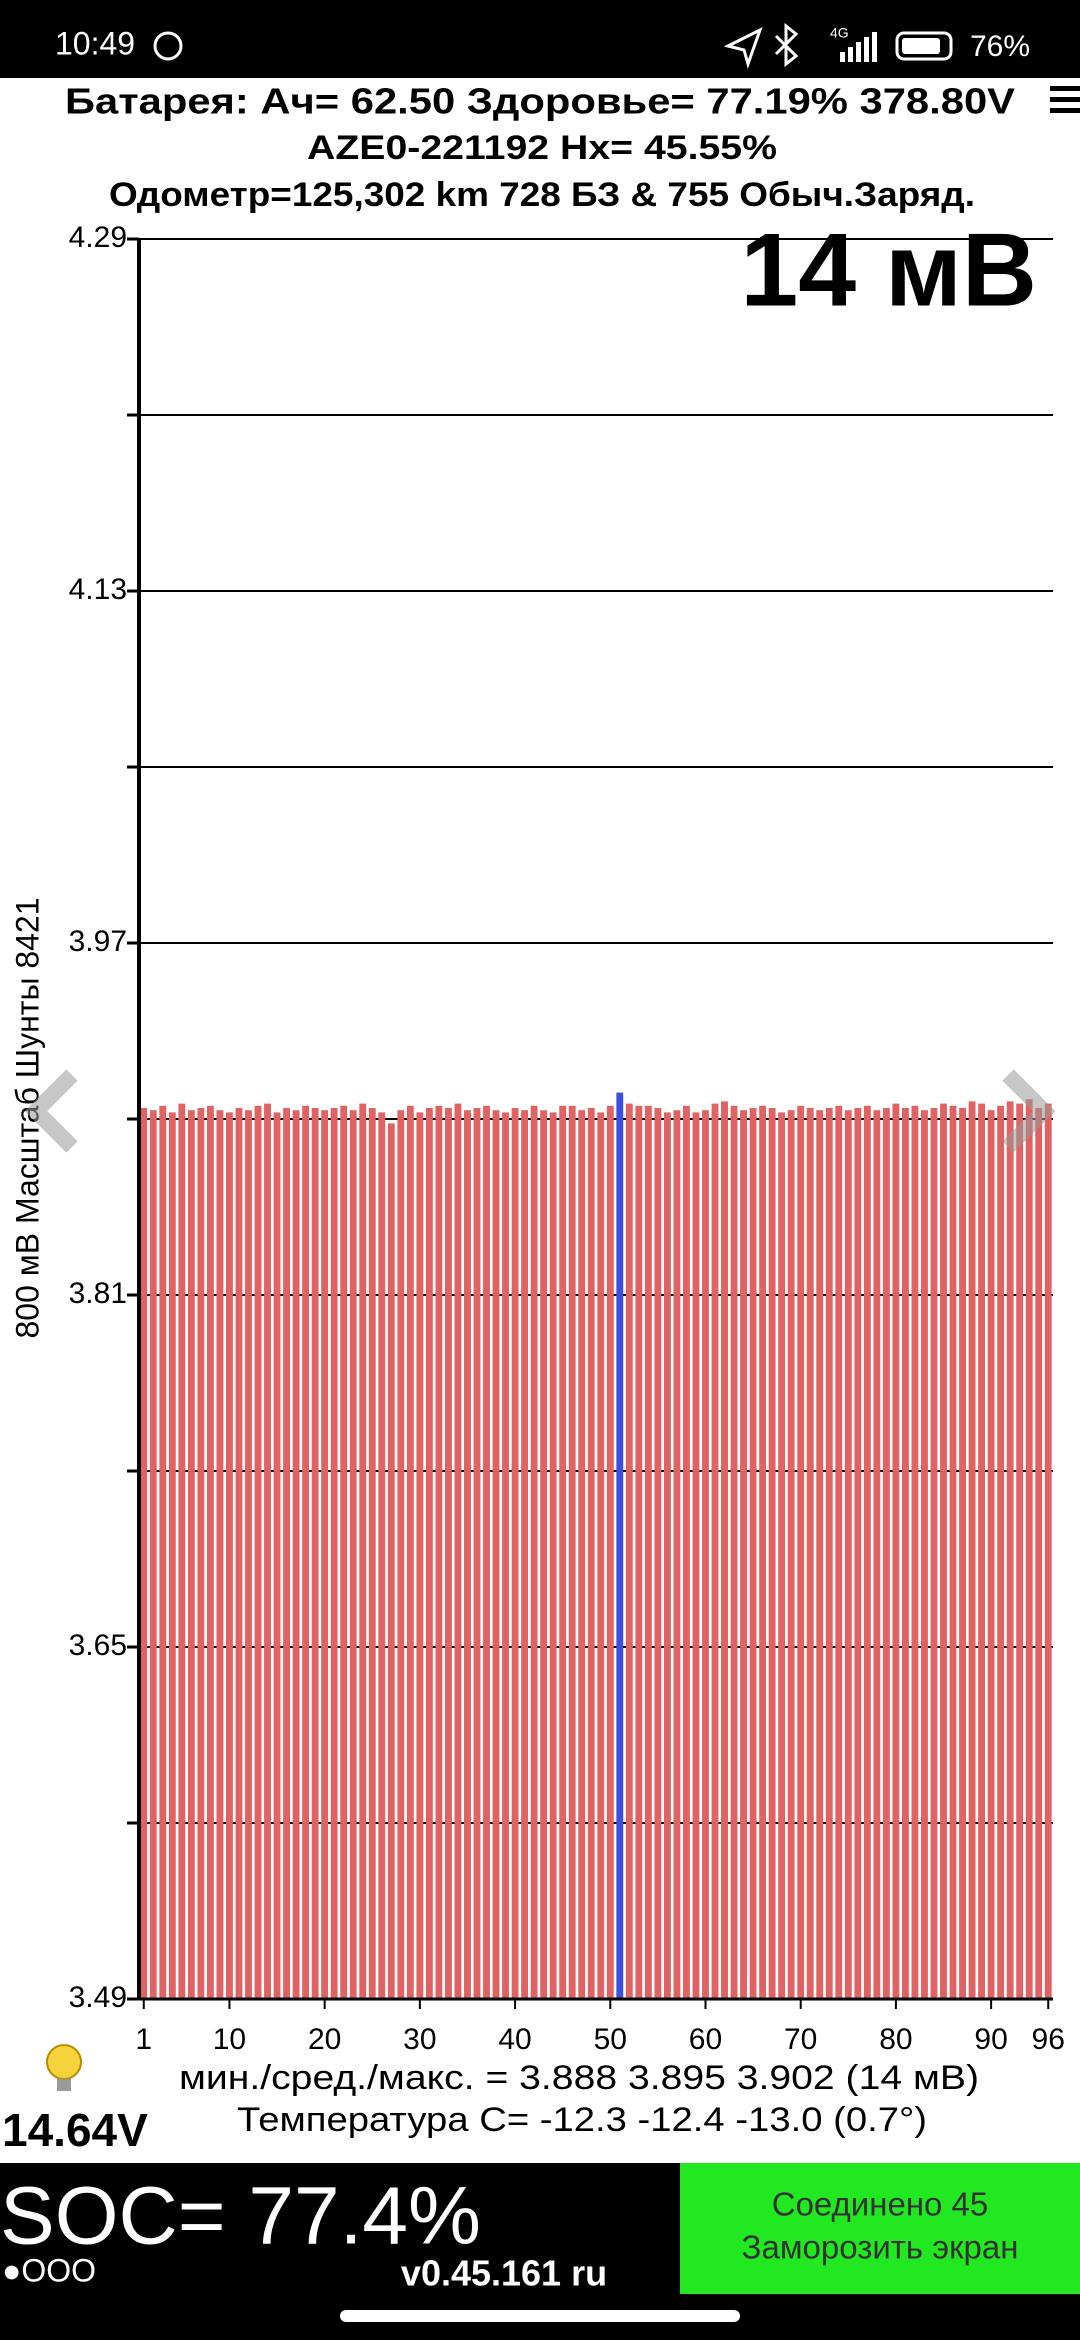 This screenshot has height=2340, width=1080. Describe the element at coordinates (582, 2120) in the screenshot. I see `temperature: Температура C= -12.3 -12.4 -13.0 (0.7°)` at that location.